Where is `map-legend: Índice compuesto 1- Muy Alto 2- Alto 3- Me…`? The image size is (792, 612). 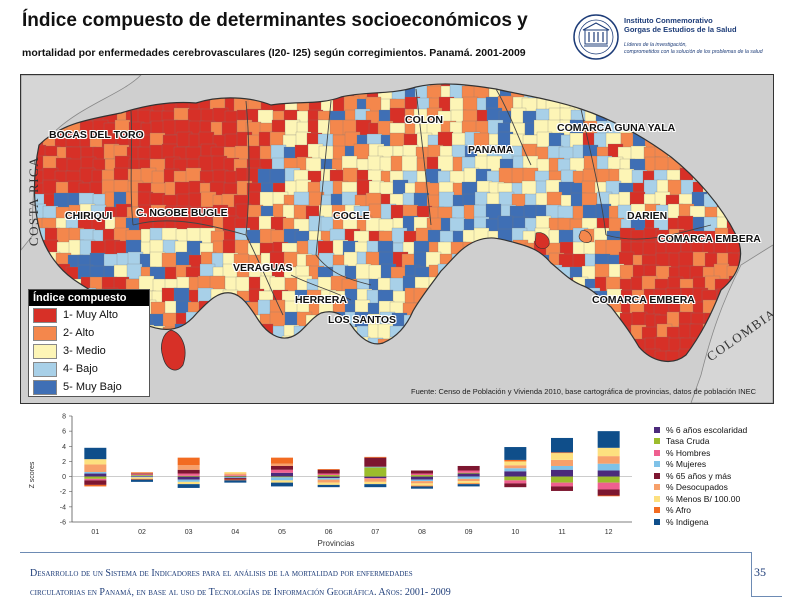 map-legend: Índice compuesto 1- Muy Alto 2- Alto 3- Me… is located at coordinates (89, 343).